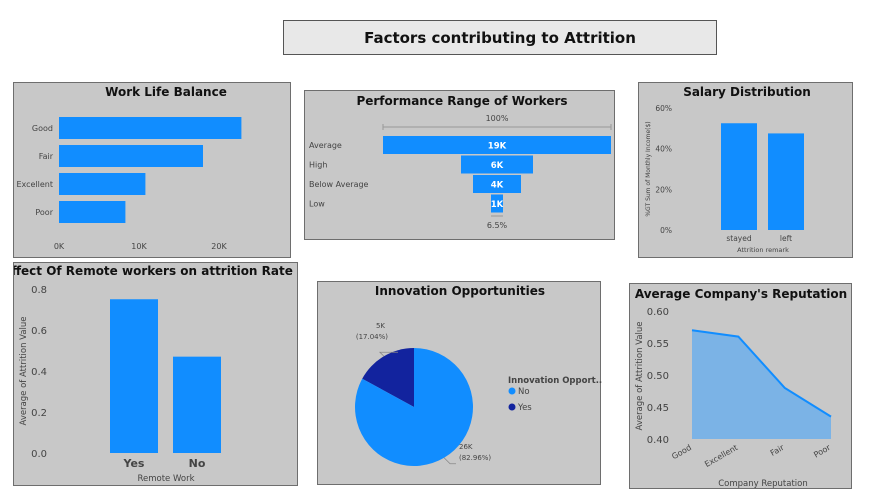 The image size is (873, 490). I want to click on data-label: 19K, so click(497, 147).